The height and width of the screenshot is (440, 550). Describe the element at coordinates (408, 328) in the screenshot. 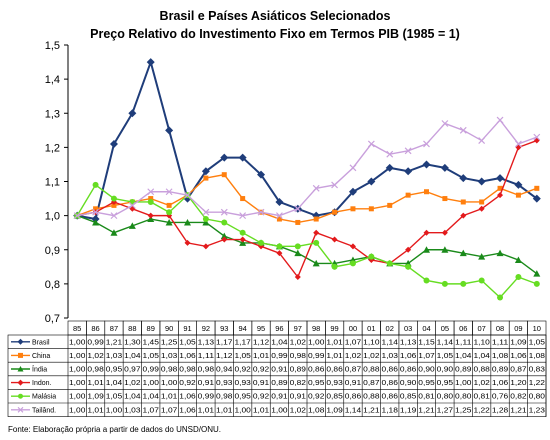

I see `x-tick-label: 03` at that location.